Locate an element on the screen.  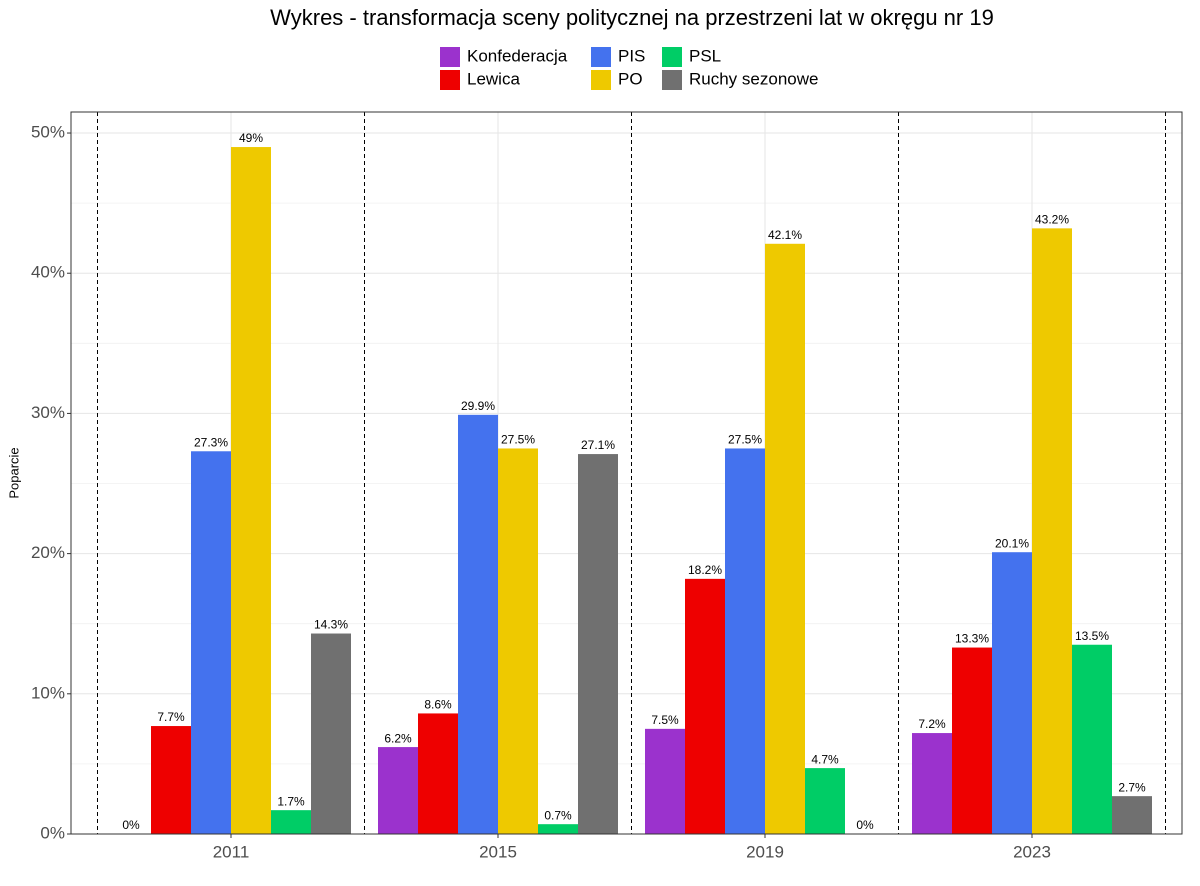
value-label: 27.3% is located at coordinates (211, 442).